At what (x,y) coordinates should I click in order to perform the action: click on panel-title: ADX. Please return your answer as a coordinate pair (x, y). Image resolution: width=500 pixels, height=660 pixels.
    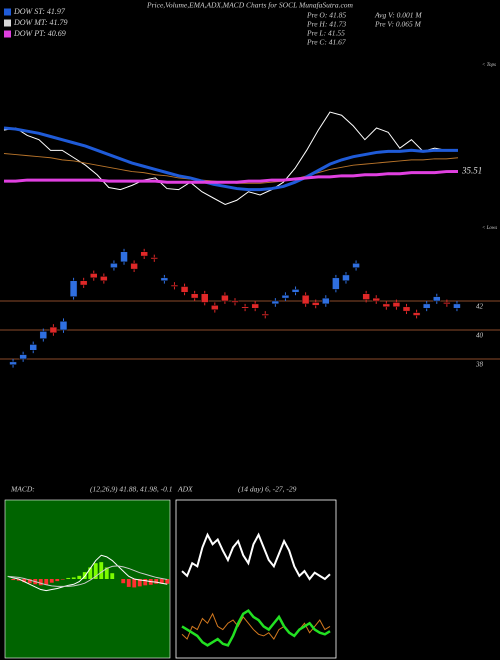
    Looking at the image, I should click on (185, 489).